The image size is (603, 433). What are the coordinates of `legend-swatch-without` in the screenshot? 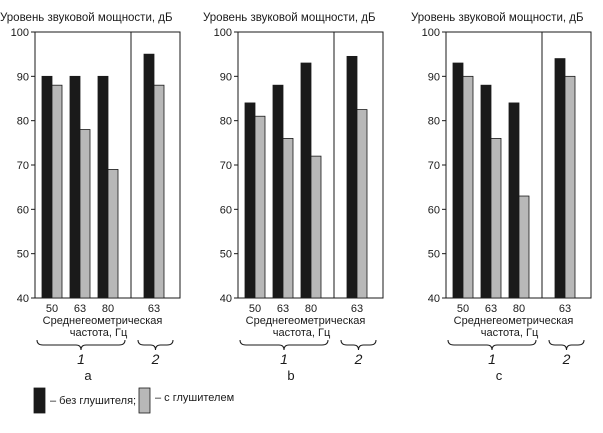 It's located at (39, 400).